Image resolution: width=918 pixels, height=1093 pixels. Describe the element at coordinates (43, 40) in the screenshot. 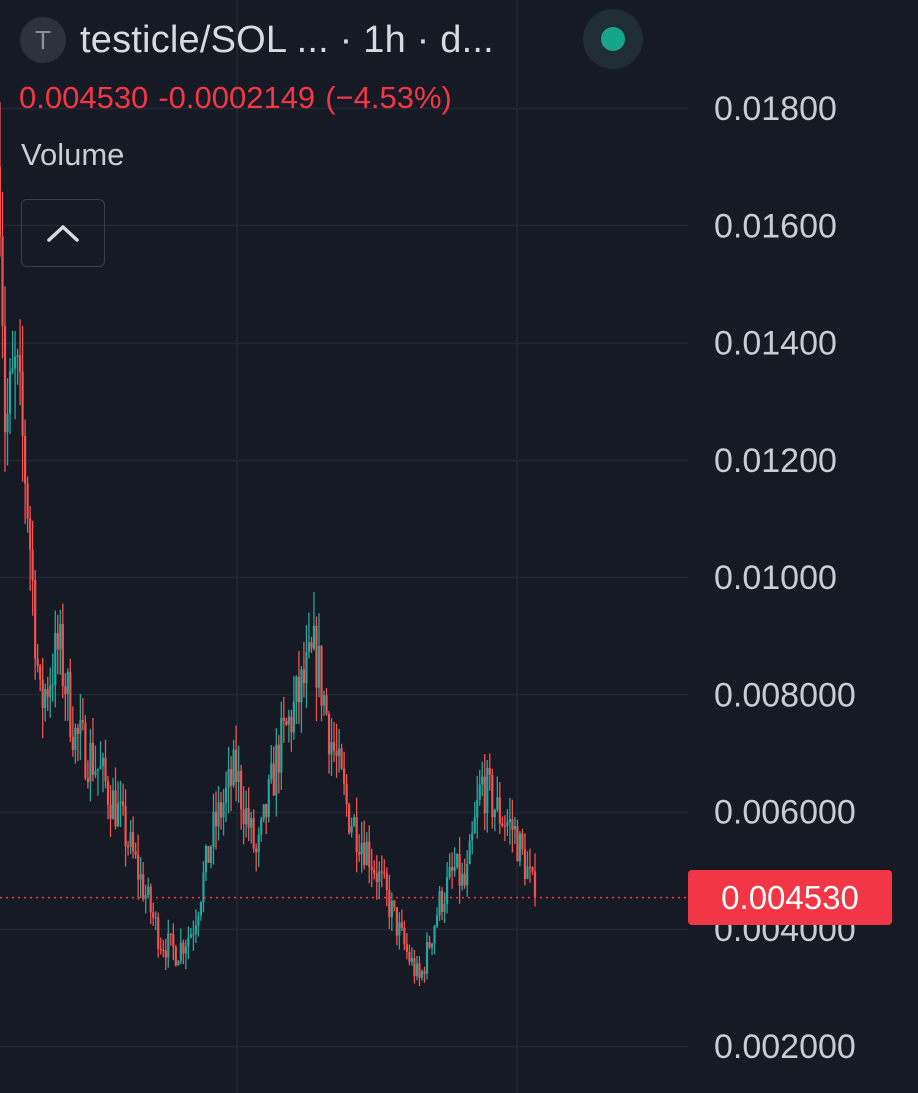

I see `symbol-avatar: T` at that location.